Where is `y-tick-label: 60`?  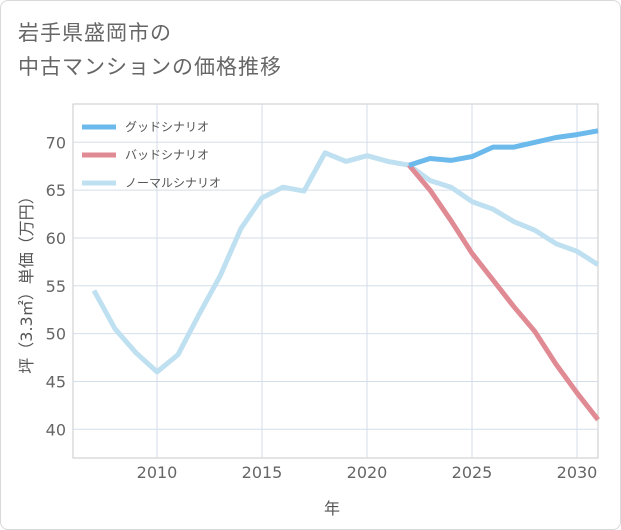
y-tick-label: 60 is located at coordinates (56, 238).